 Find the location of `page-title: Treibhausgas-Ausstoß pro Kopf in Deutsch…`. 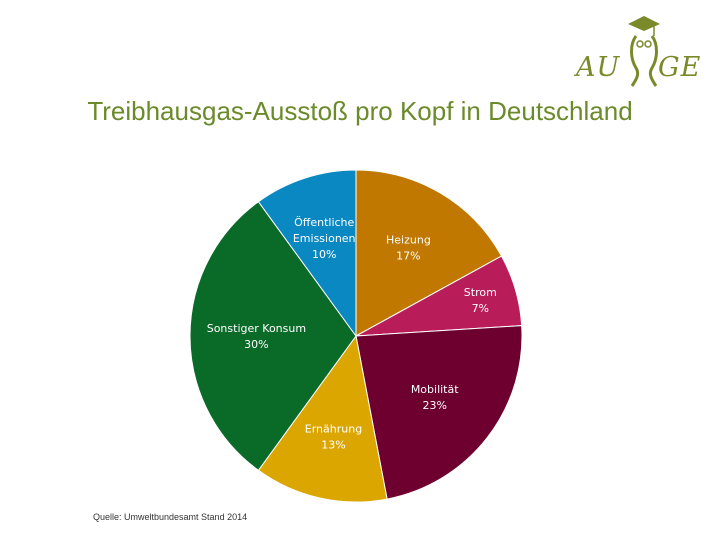

page-title: Treibhausgas-Ausstoß pro Kopf in Deutsch… is located at coordinates (360, 111).